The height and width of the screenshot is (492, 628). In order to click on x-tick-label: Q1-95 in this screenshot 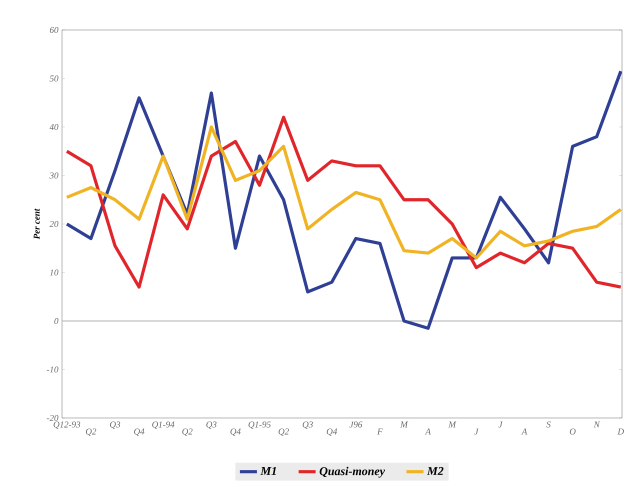, I will do `click(259, 425)`.